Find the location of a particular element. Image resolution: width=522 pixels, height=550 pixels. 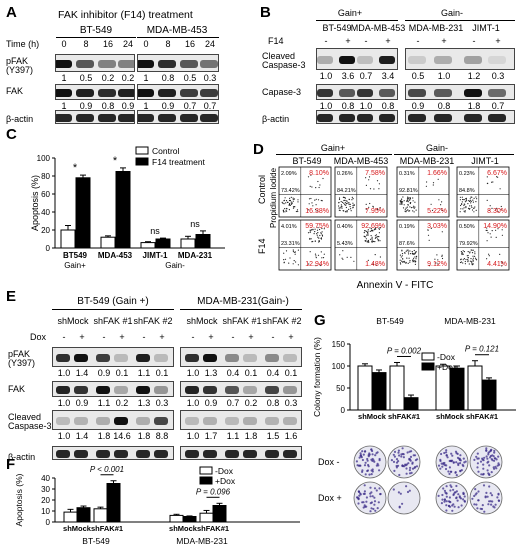

x-tick-label: shFAK#1 is located at coordinates (213, 528).